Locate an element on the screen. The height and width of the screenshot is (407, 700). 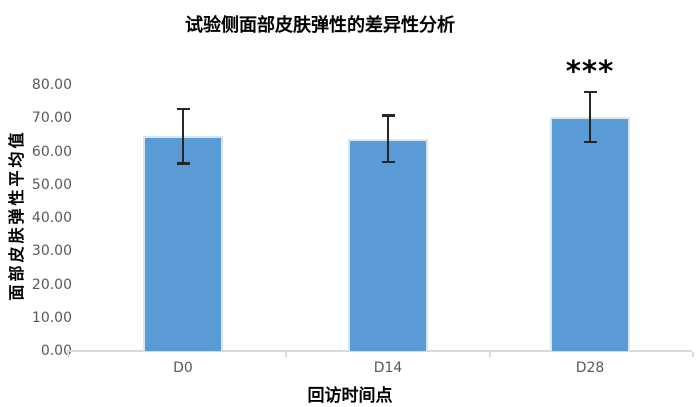
y-axis-tick-label: 0.00 is located at coordinates (56, 351).